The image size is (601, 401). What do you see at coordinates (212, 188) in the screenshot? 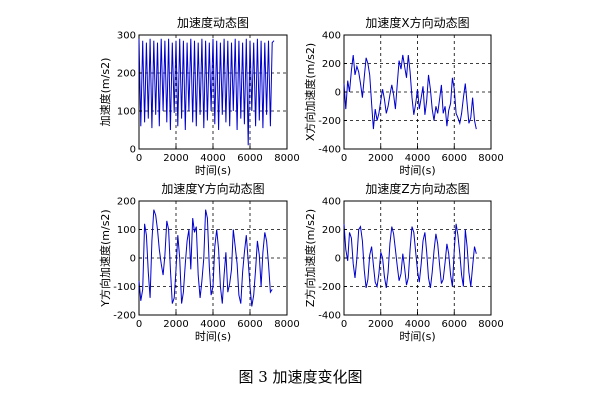
I see `chart-title: 加速度Y方向动态图` at bounding box center [212, 188].